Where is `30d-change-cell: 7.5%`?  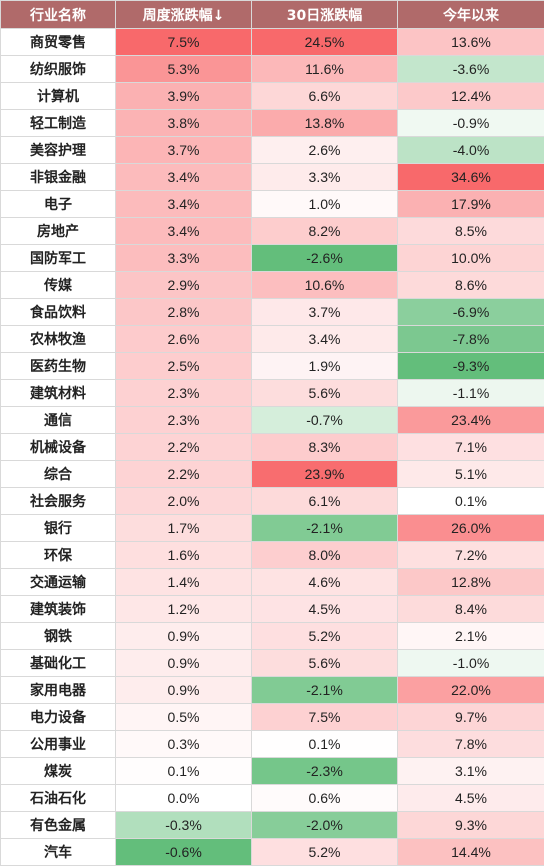
30d-change-cell: 7.5% is located at coordinates (325, 717).